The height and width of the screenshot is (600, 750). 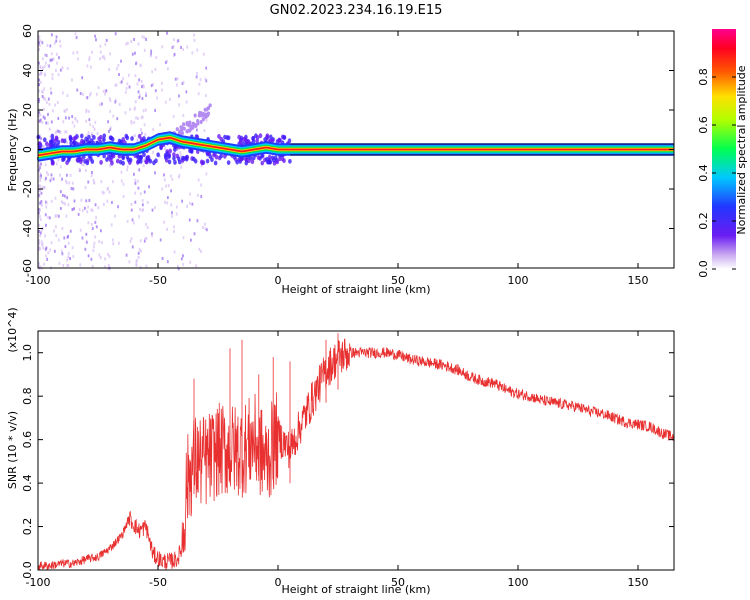 What do you see at coordinates (27, 268) in the screenshot?
I see `y-tick-label: -60` at bounding box center [27, 268].